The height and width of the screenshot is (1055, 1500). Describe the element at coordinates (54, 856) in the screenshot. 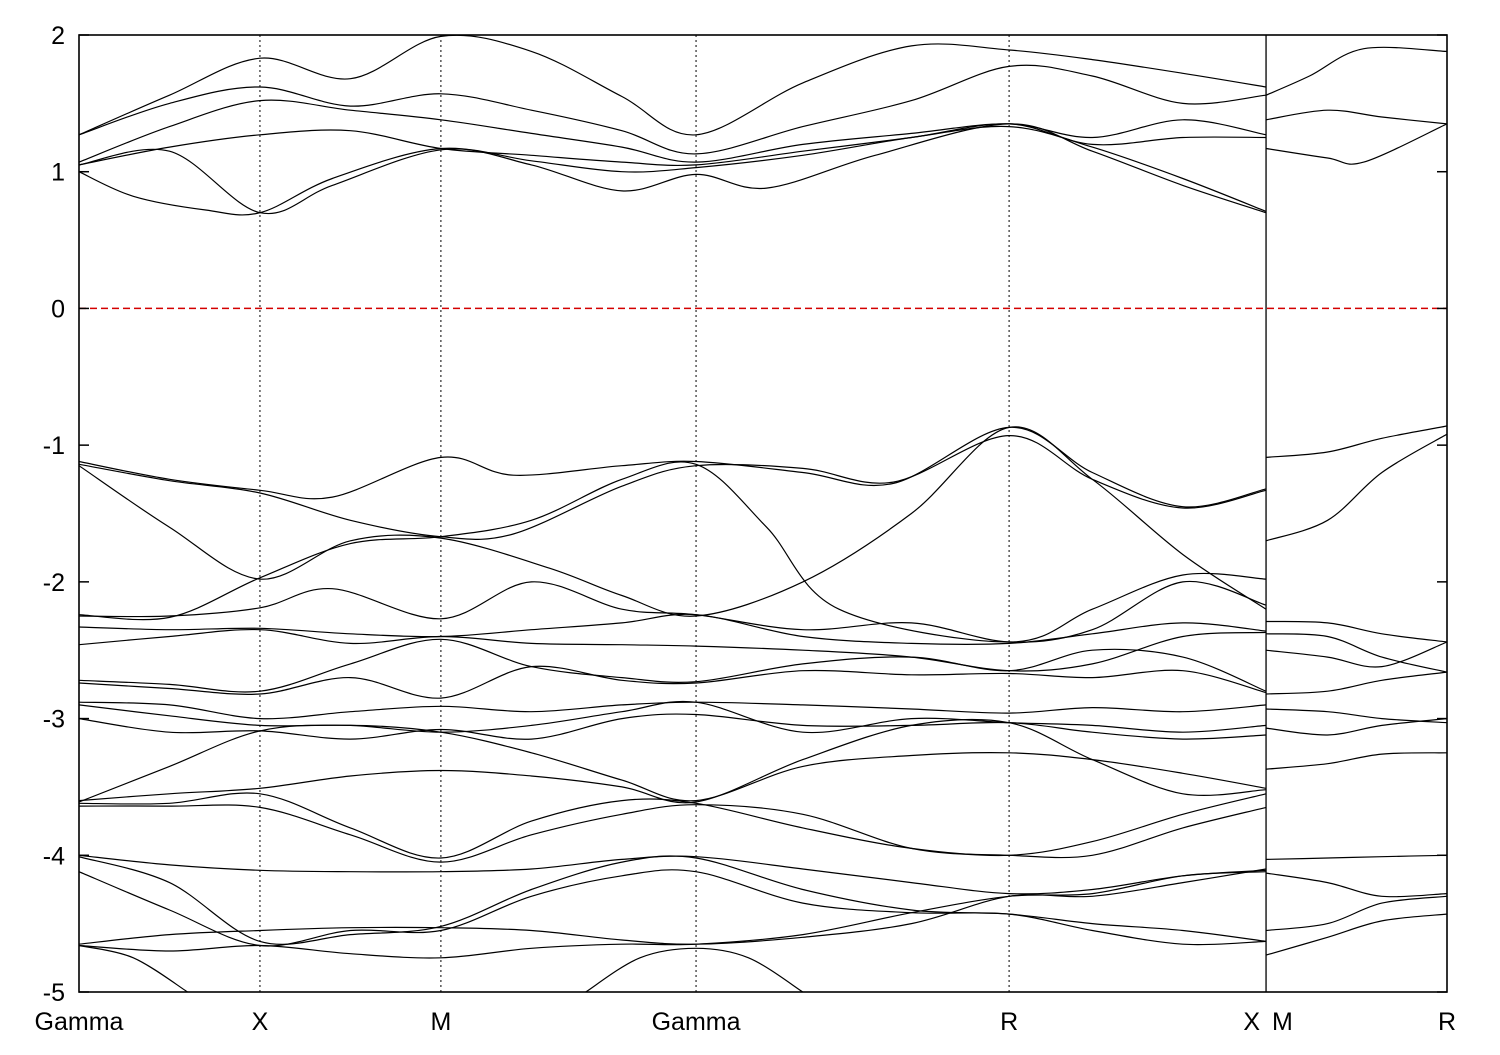

I see `y-tick-label: -4` at that location.